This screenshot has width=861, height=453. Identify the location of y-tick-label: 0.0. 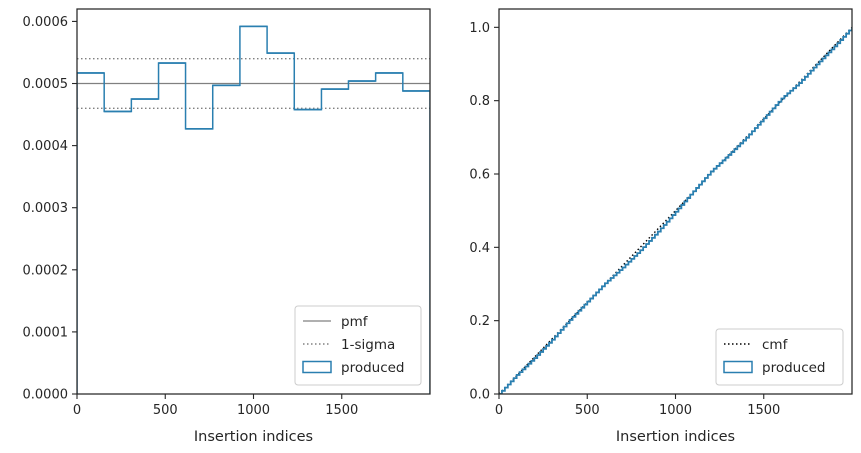
(479, 395).